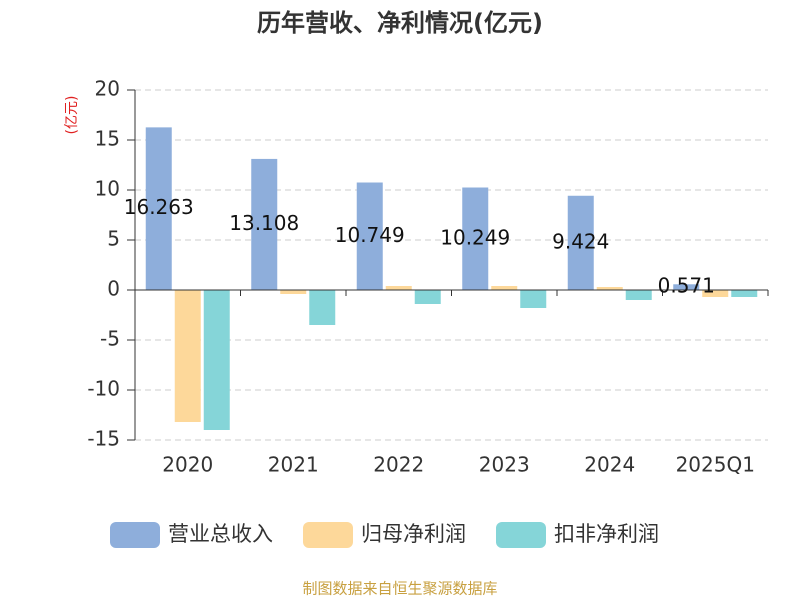  What do you see at coordinates (187, 465) in the screenshot?
I see `x-tick-label: 2020` at bounding box center [187, 465].